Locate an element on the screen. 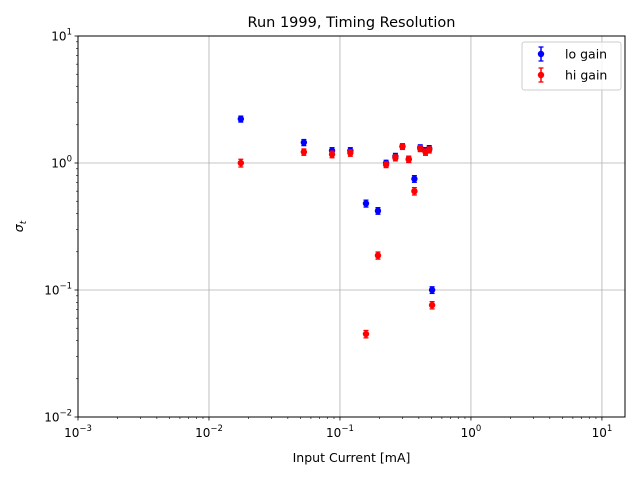 The height and width of the screenshot is (480, 640). x-tick-label: 10¹ is located at coordinates (602, 432).